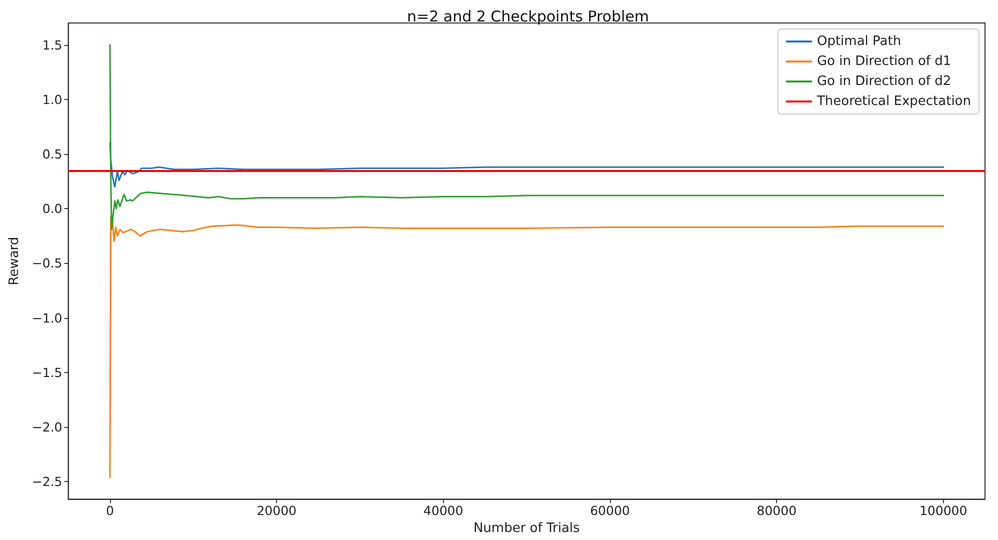 This screenshot has width=998, height=540. What do you see at coordinates (884, 81) in the screenshot?
I see `legend-label: Go in Direction of d2` at bounding box center [884, 81].